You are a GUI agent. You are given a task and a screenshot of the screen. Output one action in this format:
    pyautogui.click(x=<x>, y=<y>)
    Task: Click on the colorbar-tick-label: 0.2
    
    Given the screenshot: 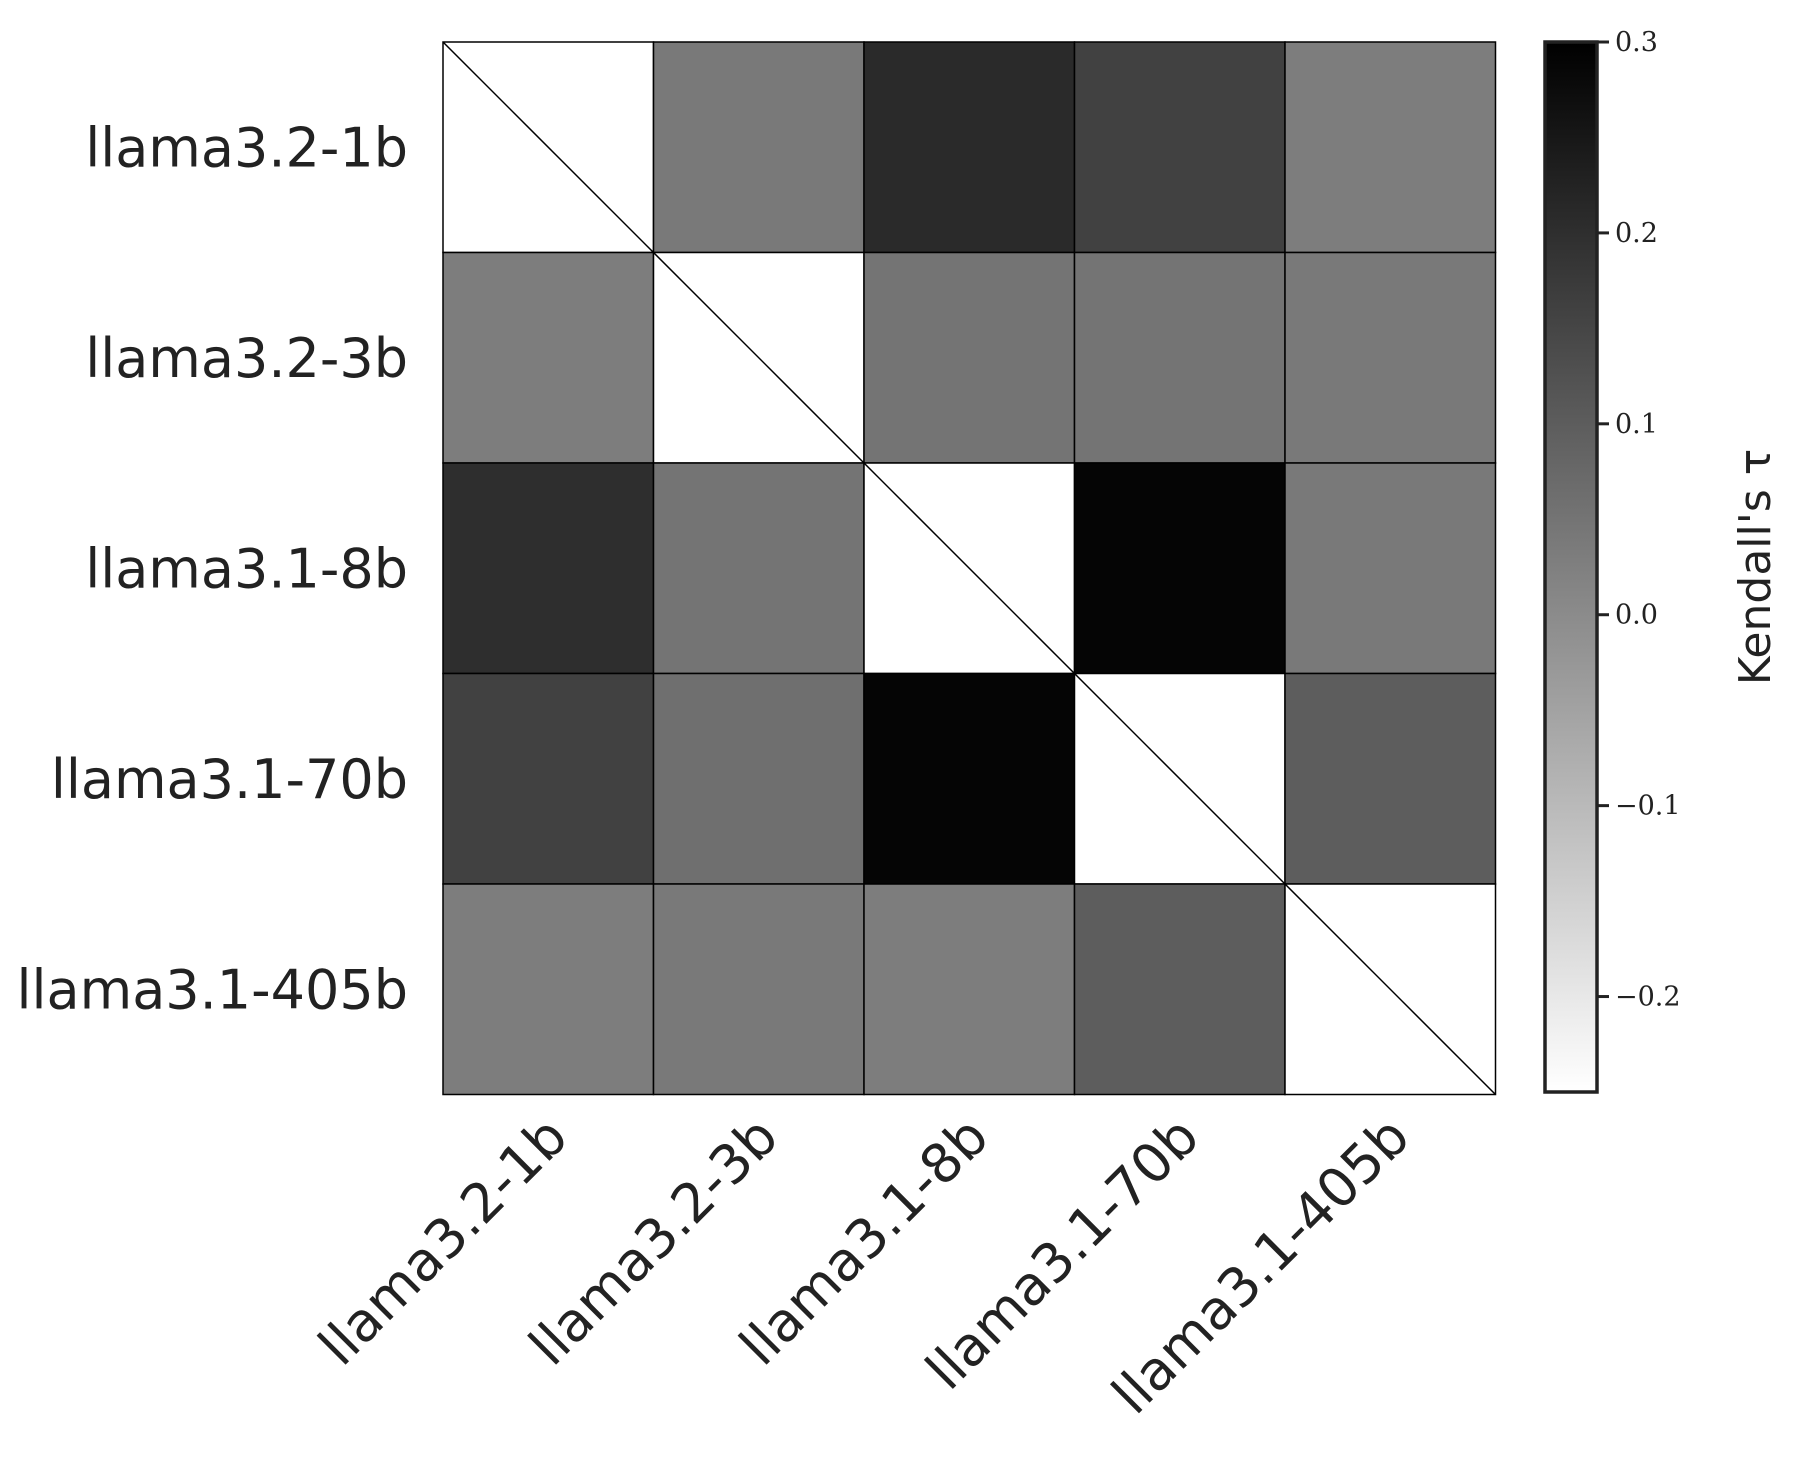 What is the action you would take?
    pyautogui.click(x=1636, y=233)
    